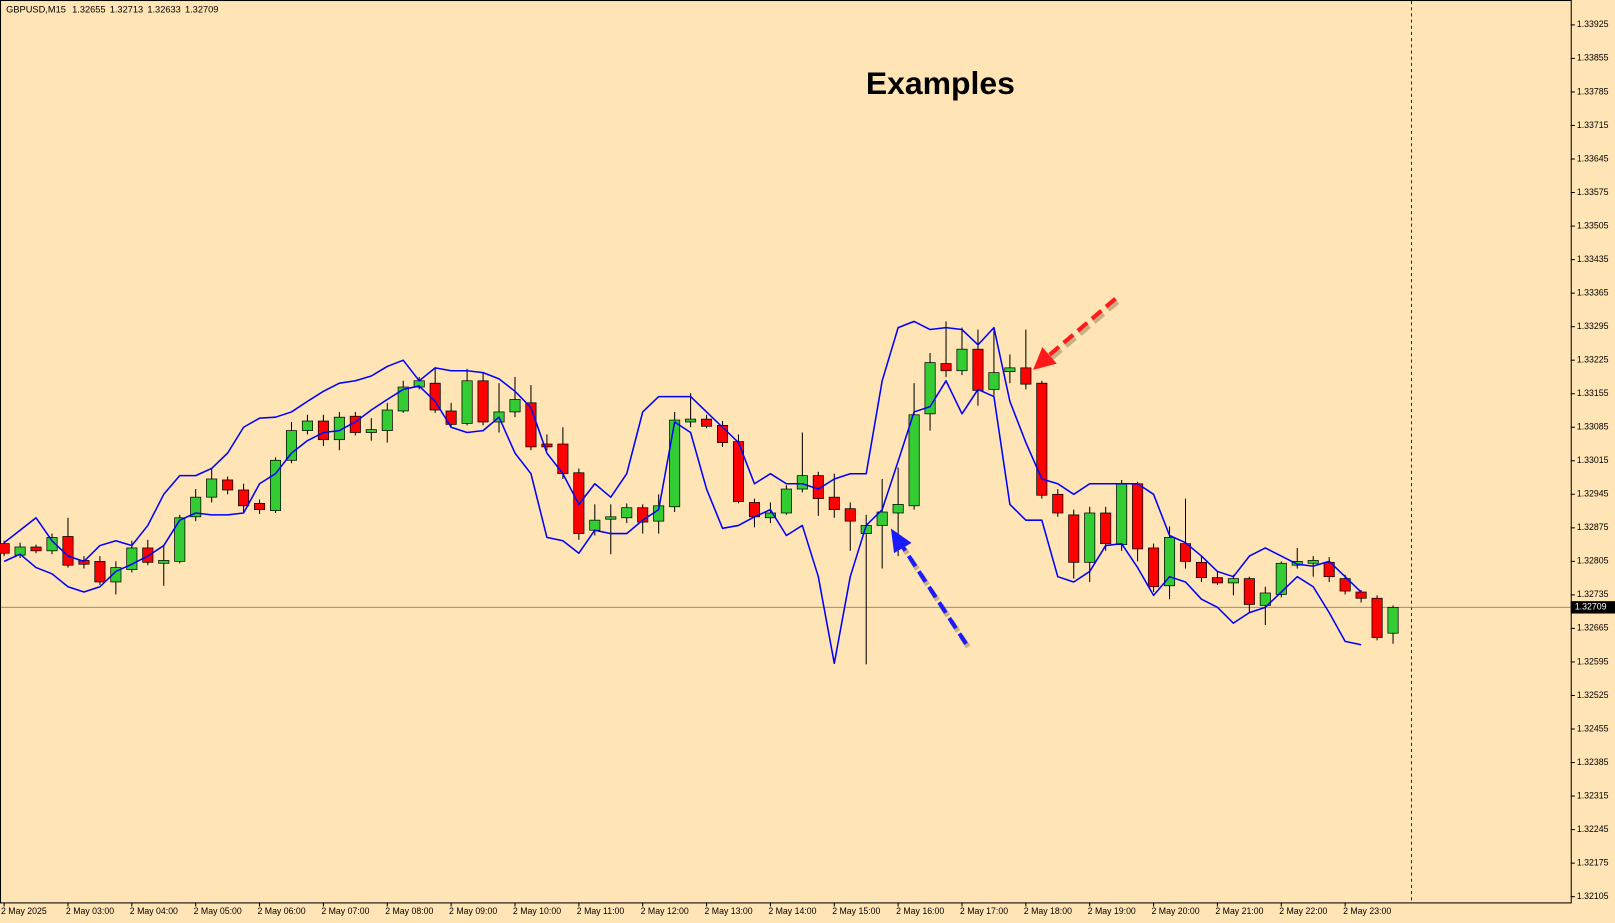  What do you see at coordinates (201, 10) in the screenshot?
I see `header-close: 1.32709` at bounding box center [201, 10].